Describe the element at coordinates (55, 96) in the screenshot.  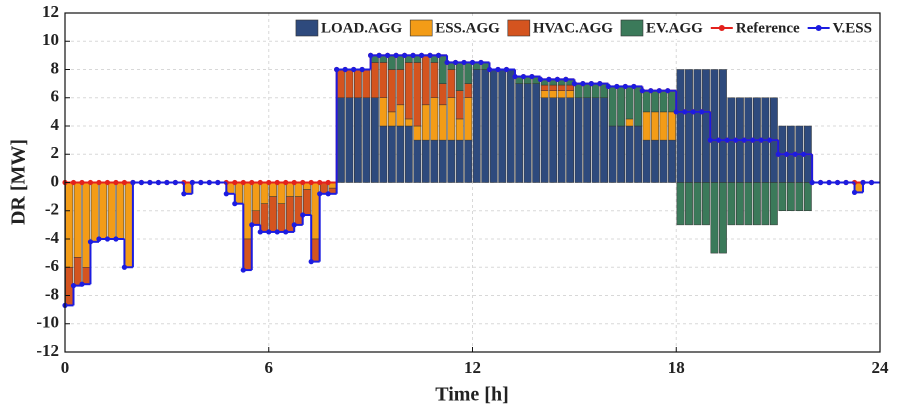
I see `y-tick-label: 6` at that location.